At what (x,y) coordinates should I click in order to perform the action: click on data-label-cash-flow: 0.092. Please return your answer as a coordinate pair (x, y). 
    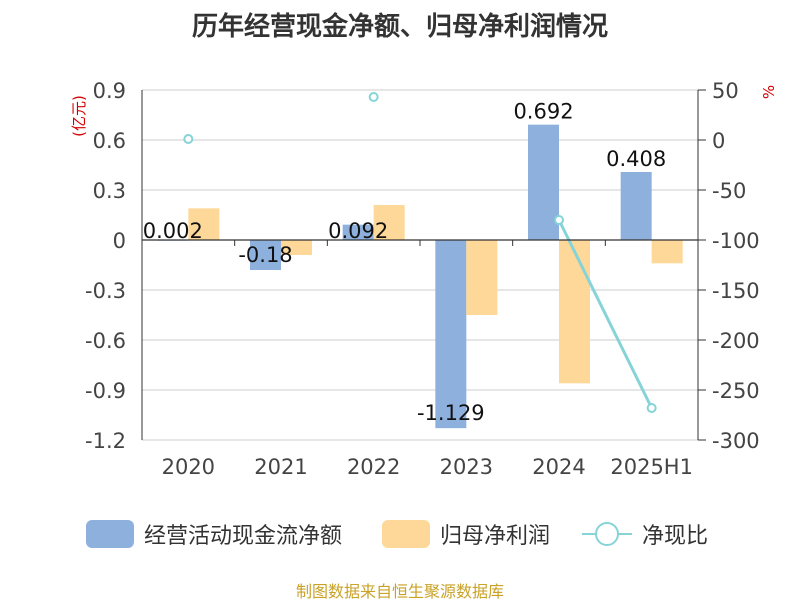
    Looking at the image, I should click on (358, 231).